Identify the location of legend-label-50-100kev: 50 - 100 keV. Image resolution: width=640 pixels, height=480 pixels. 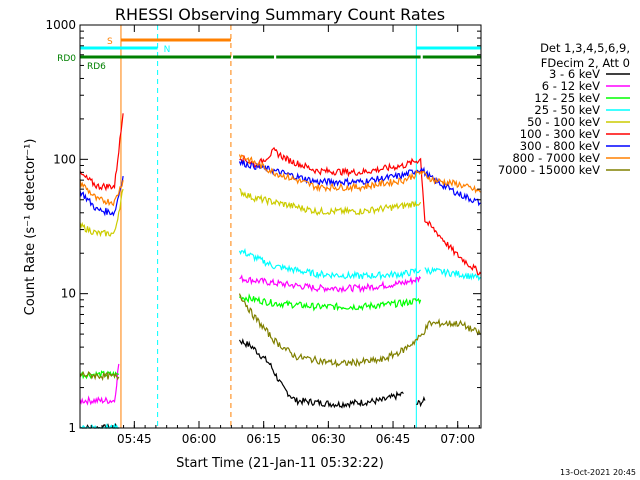
(563, 122).